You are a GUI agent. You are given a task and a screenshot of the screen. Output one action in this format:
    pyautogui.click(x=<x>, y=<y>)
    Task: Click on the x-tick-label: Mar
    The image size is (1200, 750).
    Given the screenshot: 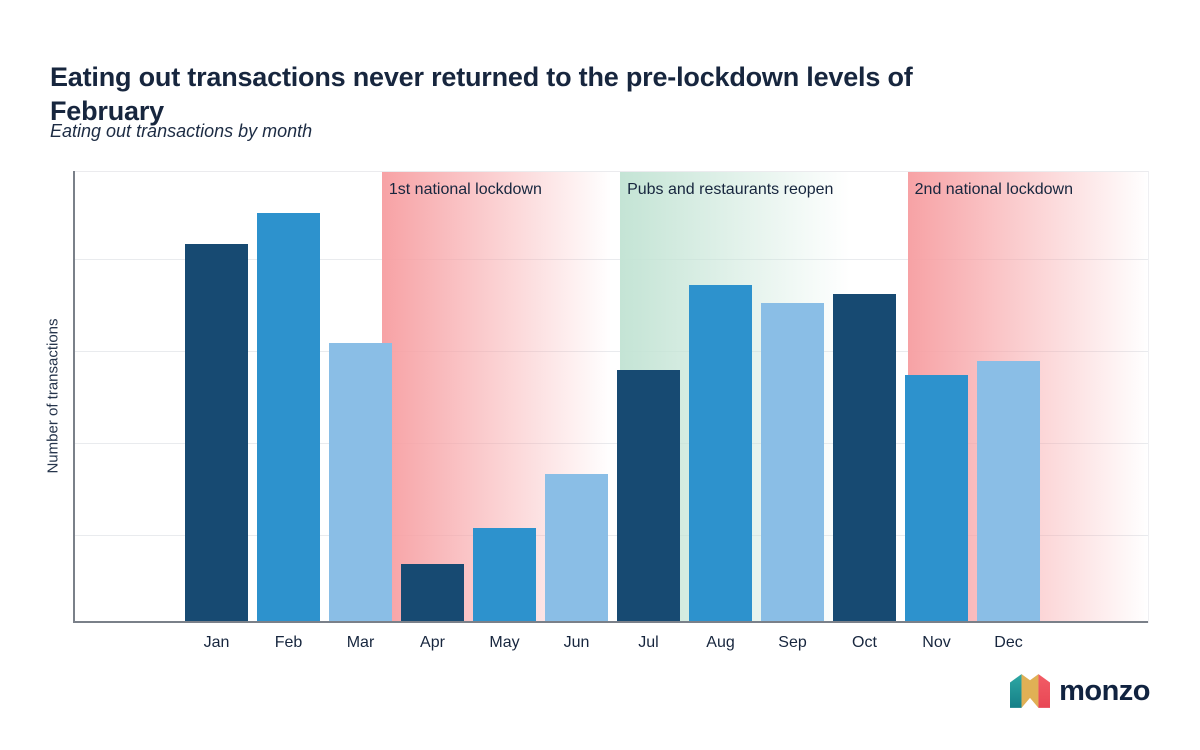 What is the action you would take?
    pyautogui.click(x=360, y=642)
    